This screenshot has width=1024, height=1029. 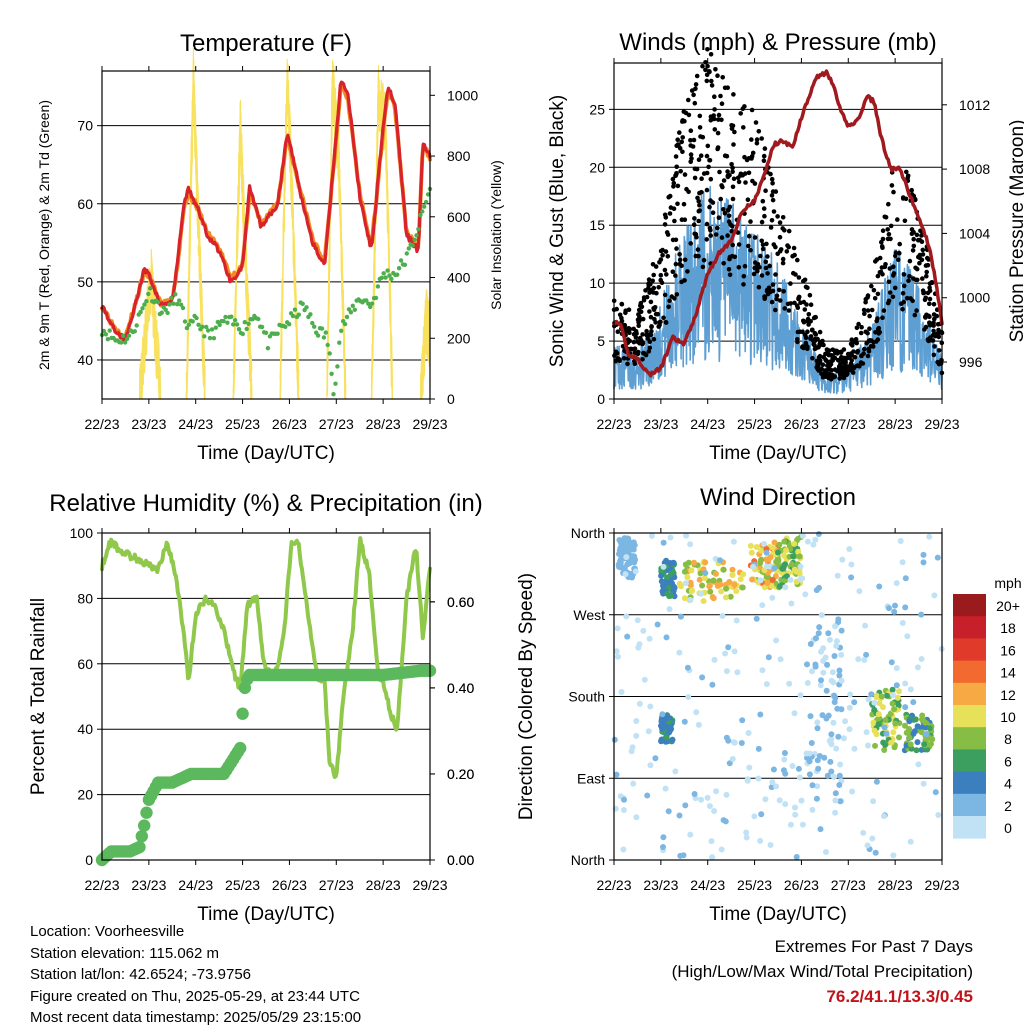 I want to click on solar-insolation-line, so click(x=375, y=239).